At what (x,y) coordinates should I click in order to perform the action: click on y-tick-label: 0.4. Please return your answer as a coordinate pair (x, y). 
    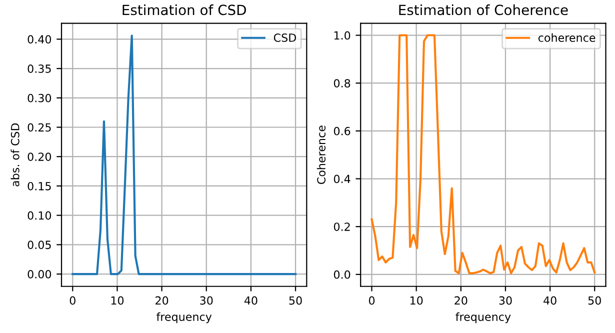
    Looking at the image, I should click on (342, 179).